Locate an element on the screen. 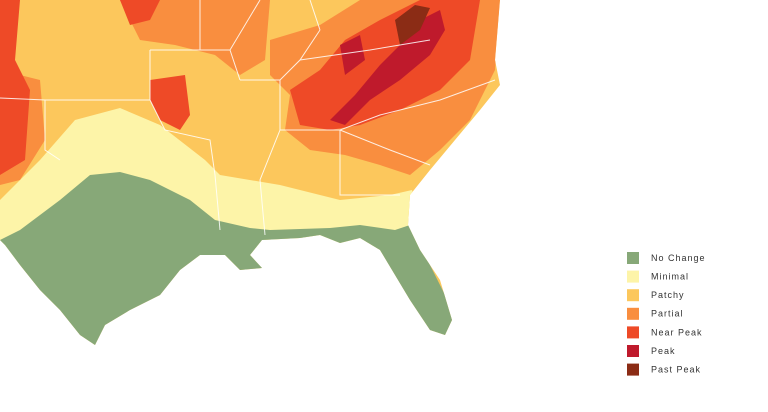  past-peak-region is located at coordinates (412, 25).